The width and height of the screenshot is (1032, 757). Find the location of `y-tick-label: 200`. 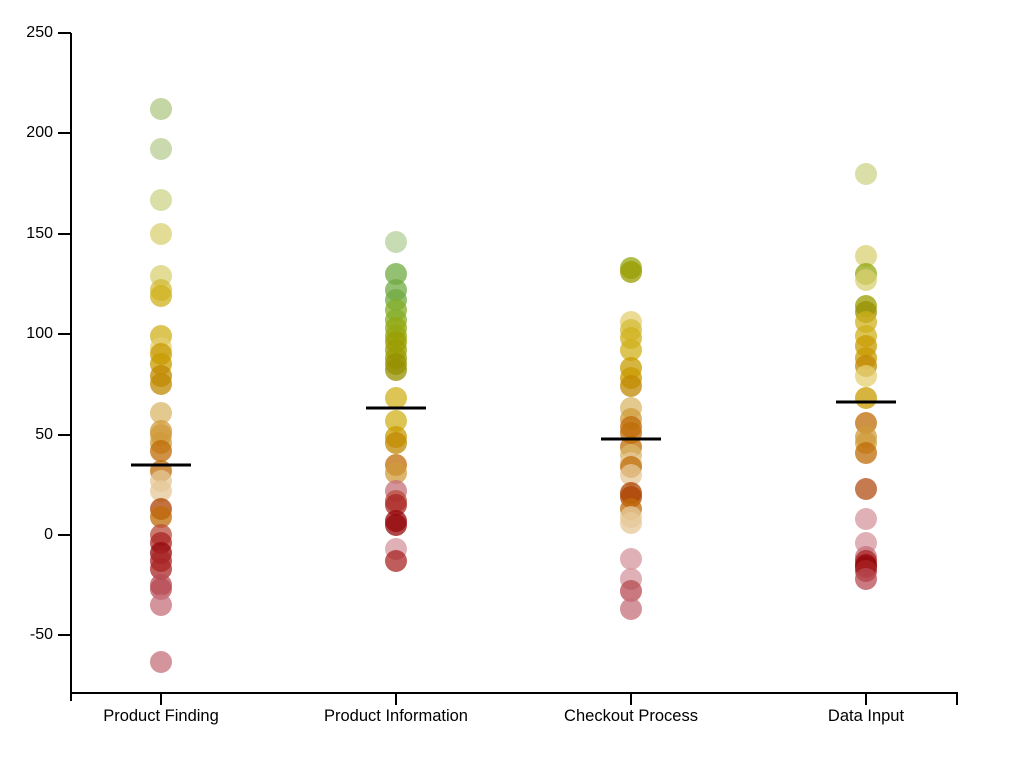

y-tick-label: 200 is located at coordinates (39, 133).